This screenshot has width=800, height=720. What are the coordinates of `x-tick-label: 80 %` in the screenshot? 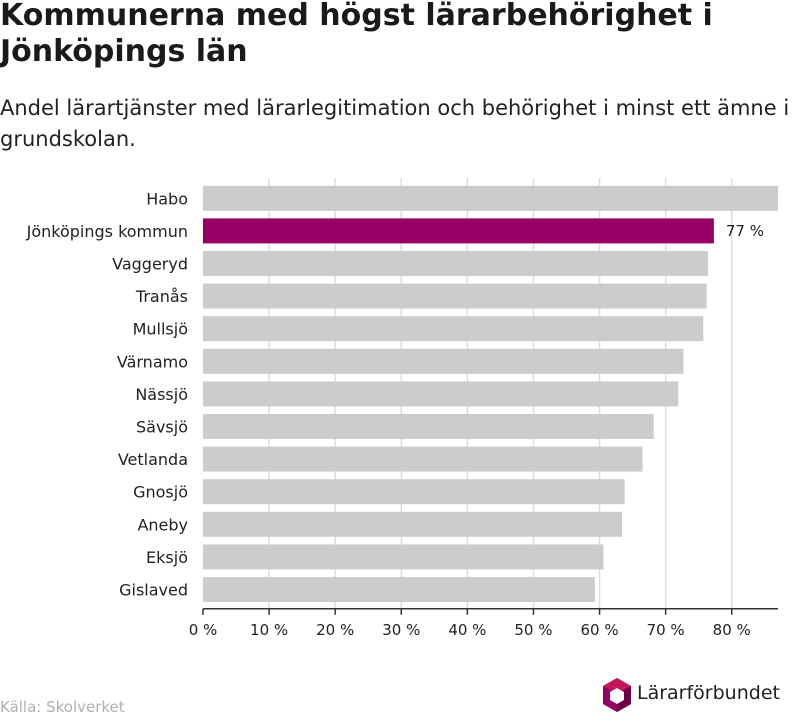 It's located at (732, 630).